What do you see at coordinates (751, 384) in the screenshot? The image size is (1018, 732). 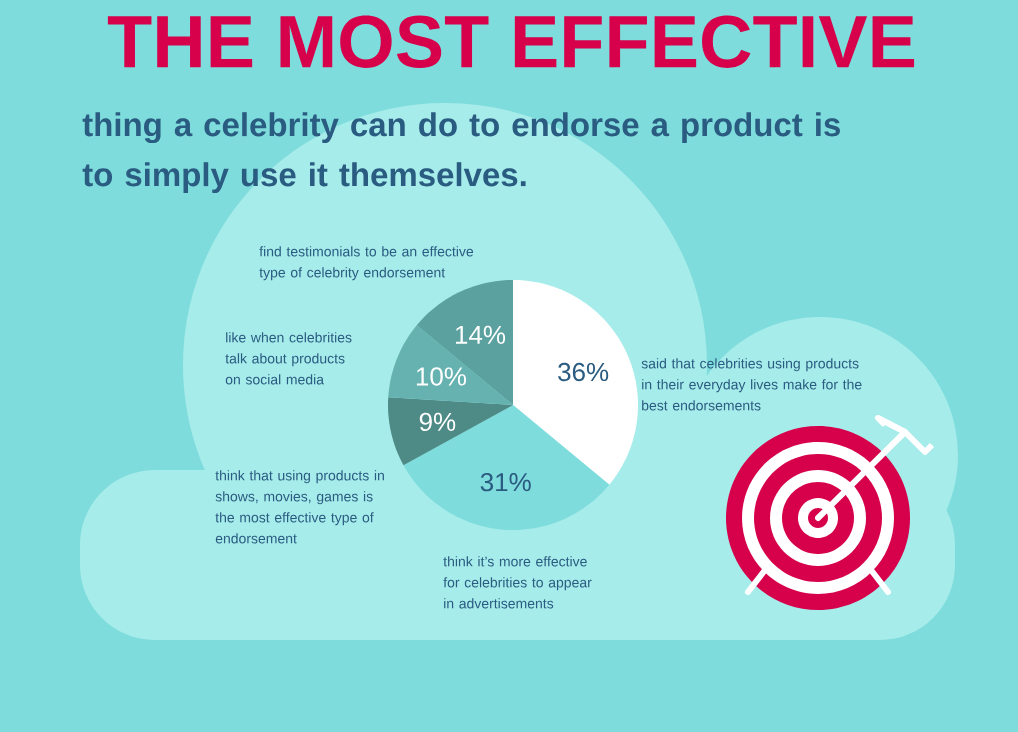 I see `slice-label: said that celebrities using products in their everyday lives make for the best endorsements` at bounding box center [751, 384].